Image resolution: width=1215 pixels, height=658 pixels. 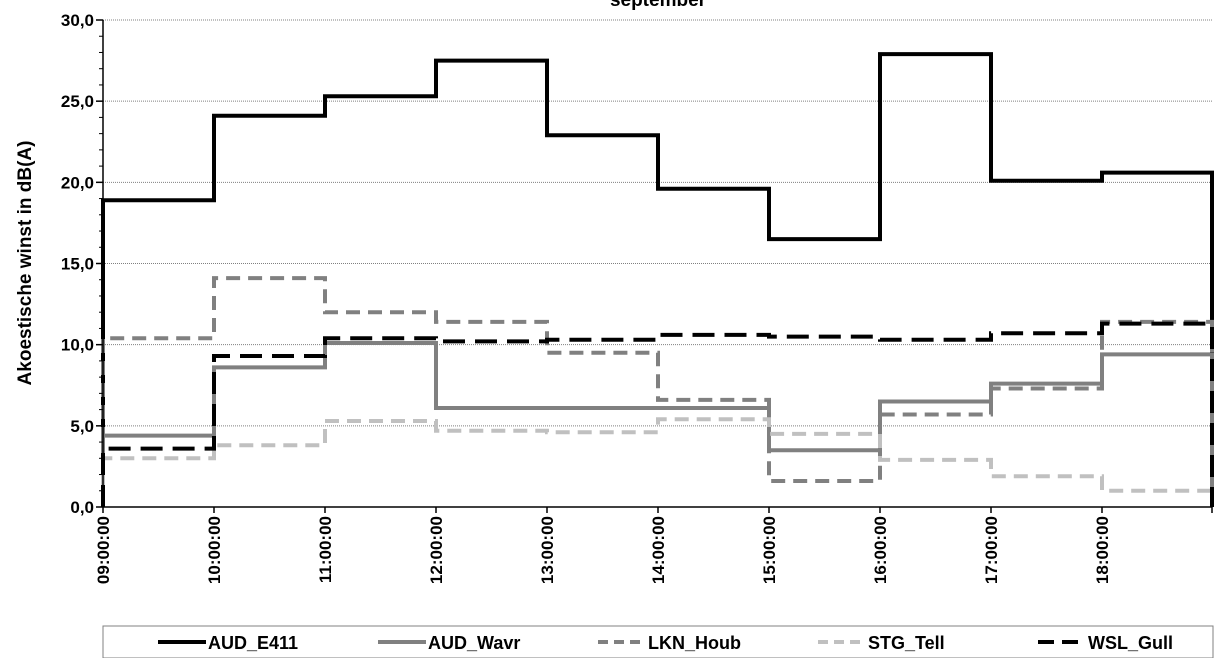 I want to click on legend-box, so click(x=658, y=641).